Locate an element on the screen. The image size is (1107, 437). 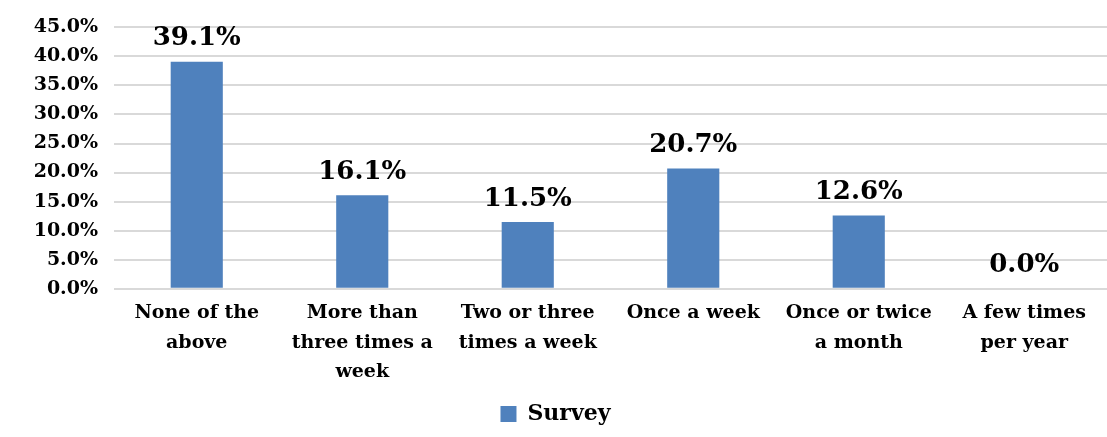
x-tick-label: None of the above is located at coordinates (197, 326).